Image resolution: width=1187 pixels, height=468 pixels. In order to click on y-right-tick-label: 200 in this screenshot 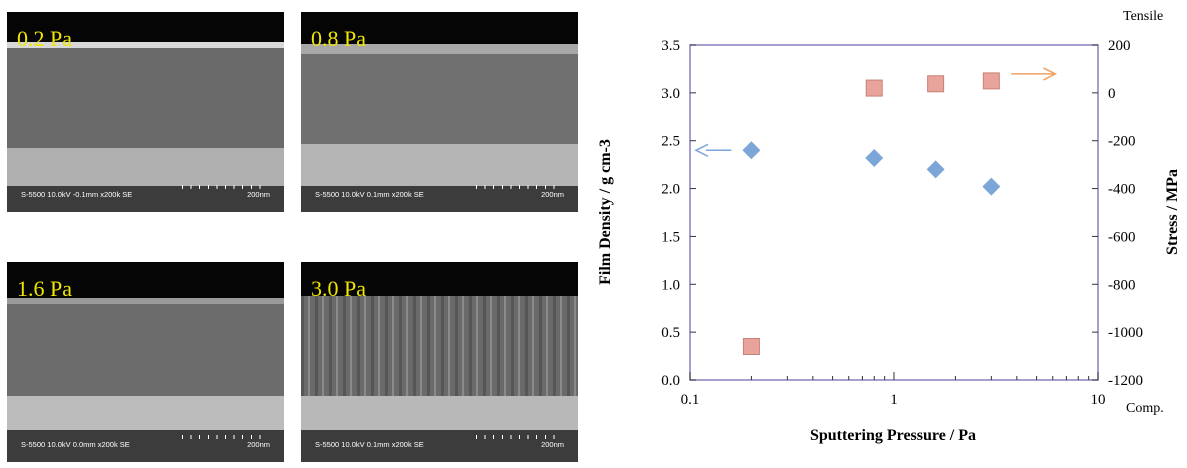, I will do `click(1119, 46)`.